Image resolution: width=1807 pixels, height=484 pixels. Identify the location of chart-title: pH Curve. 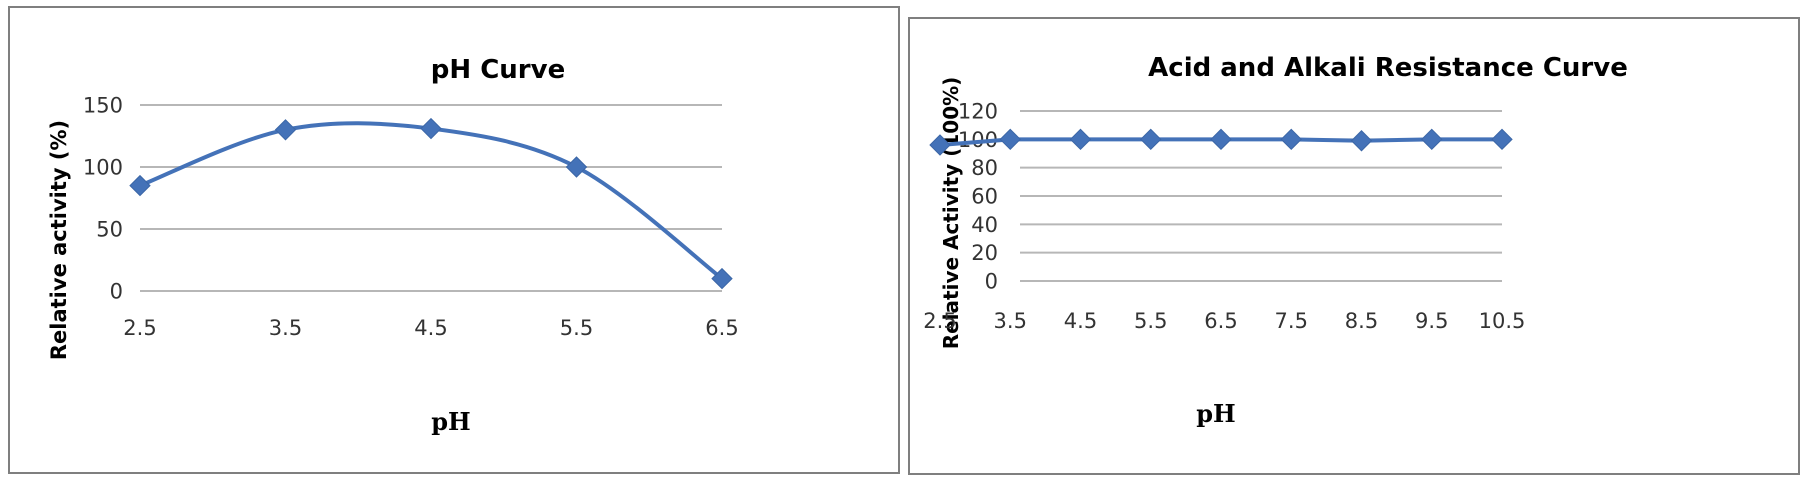
(498, 70).